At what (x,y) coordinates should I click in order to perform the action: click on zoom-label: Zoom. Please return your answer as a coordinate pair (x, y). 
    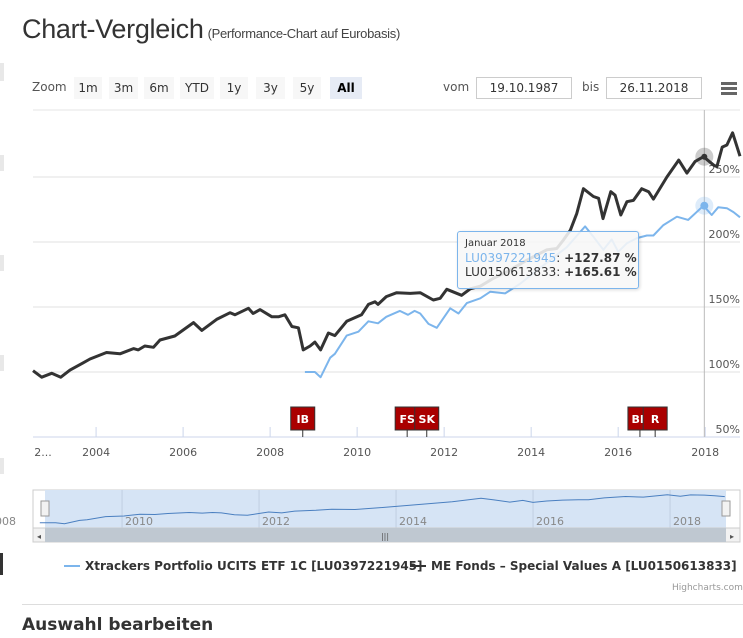
    Looking at the image, I should click on (49, 87).